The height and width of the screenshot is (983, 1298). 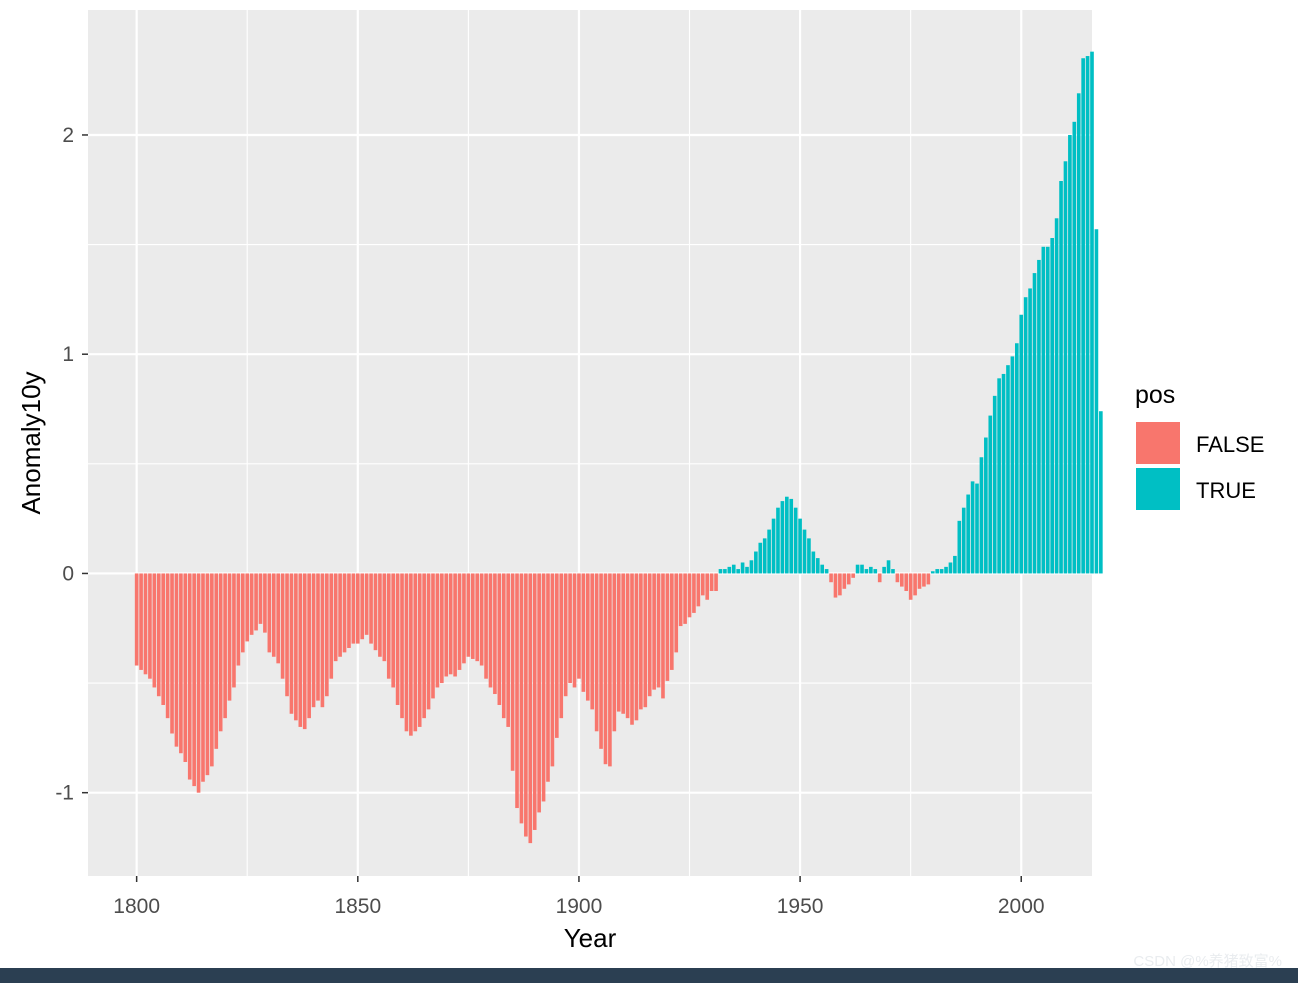 What do you see at coordinates (649, 975) in the screenshot?
I see `footer-band` at bounding box center [649, 975].